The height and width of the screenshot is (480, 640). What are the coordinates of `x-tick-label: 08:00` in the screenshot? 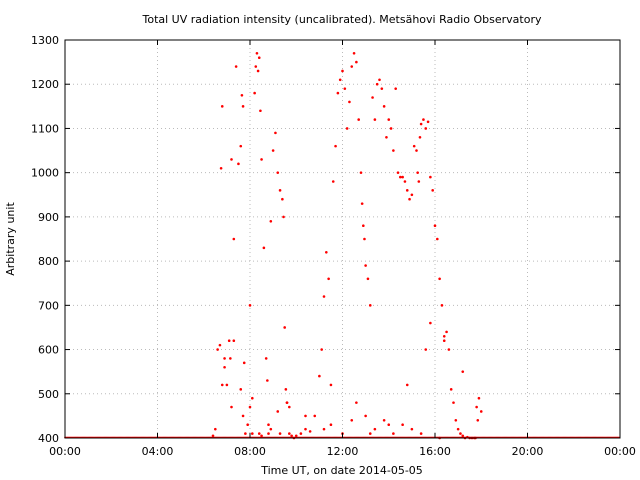 It's located at (250, 451).